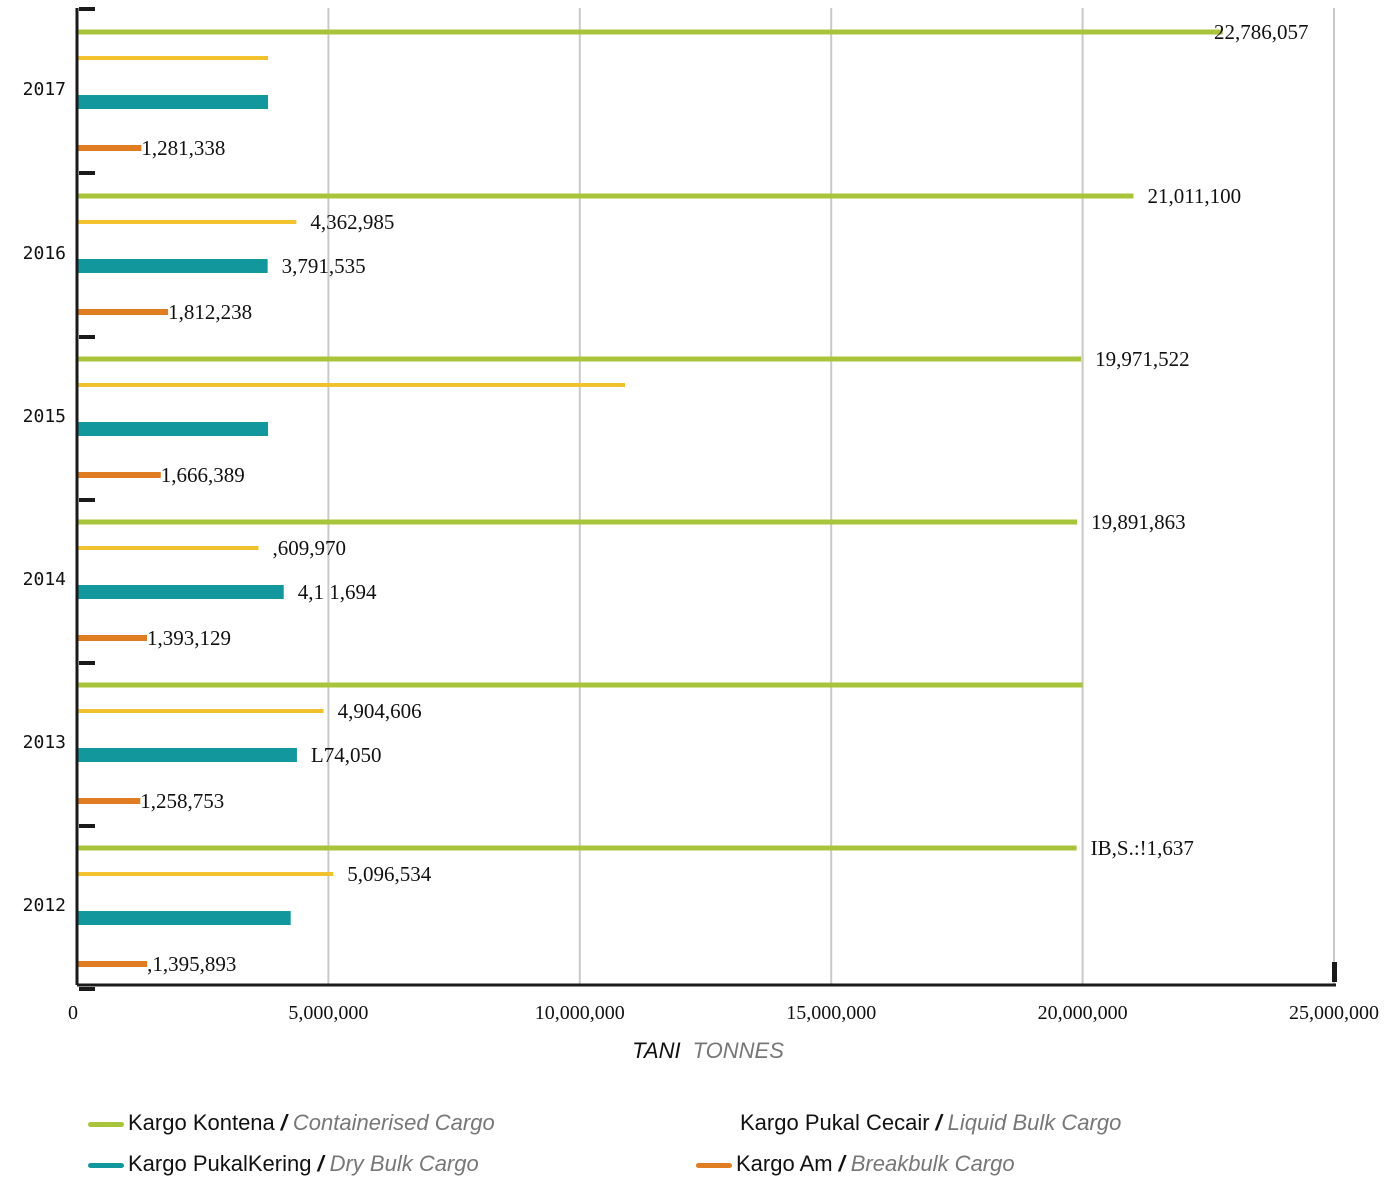  I want to click on value-label-breakbulk-2016: 1,812,238, so click(210, 312).